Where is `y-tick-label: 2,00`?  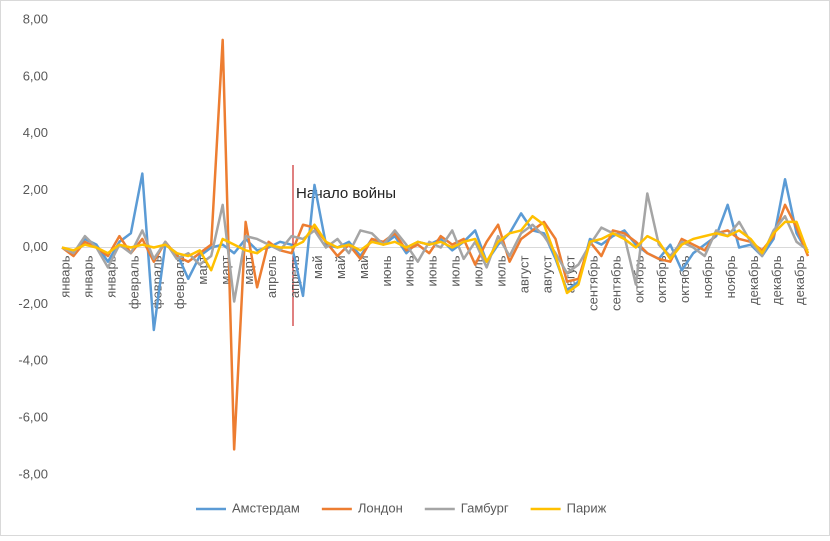
y-tick-label: 2,00 is located at coordinates (35, 189).